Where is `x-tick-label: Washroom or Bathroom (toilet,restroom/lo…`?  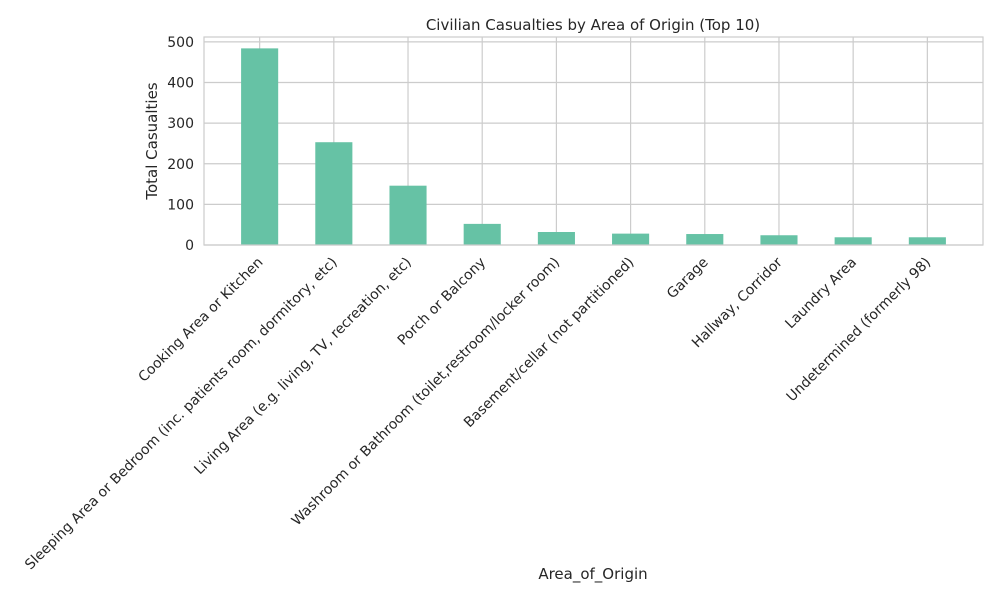
x-tick-label: Washroom or Bathroom (toilet,restroom/lo… is located at coordinates (426, 392).